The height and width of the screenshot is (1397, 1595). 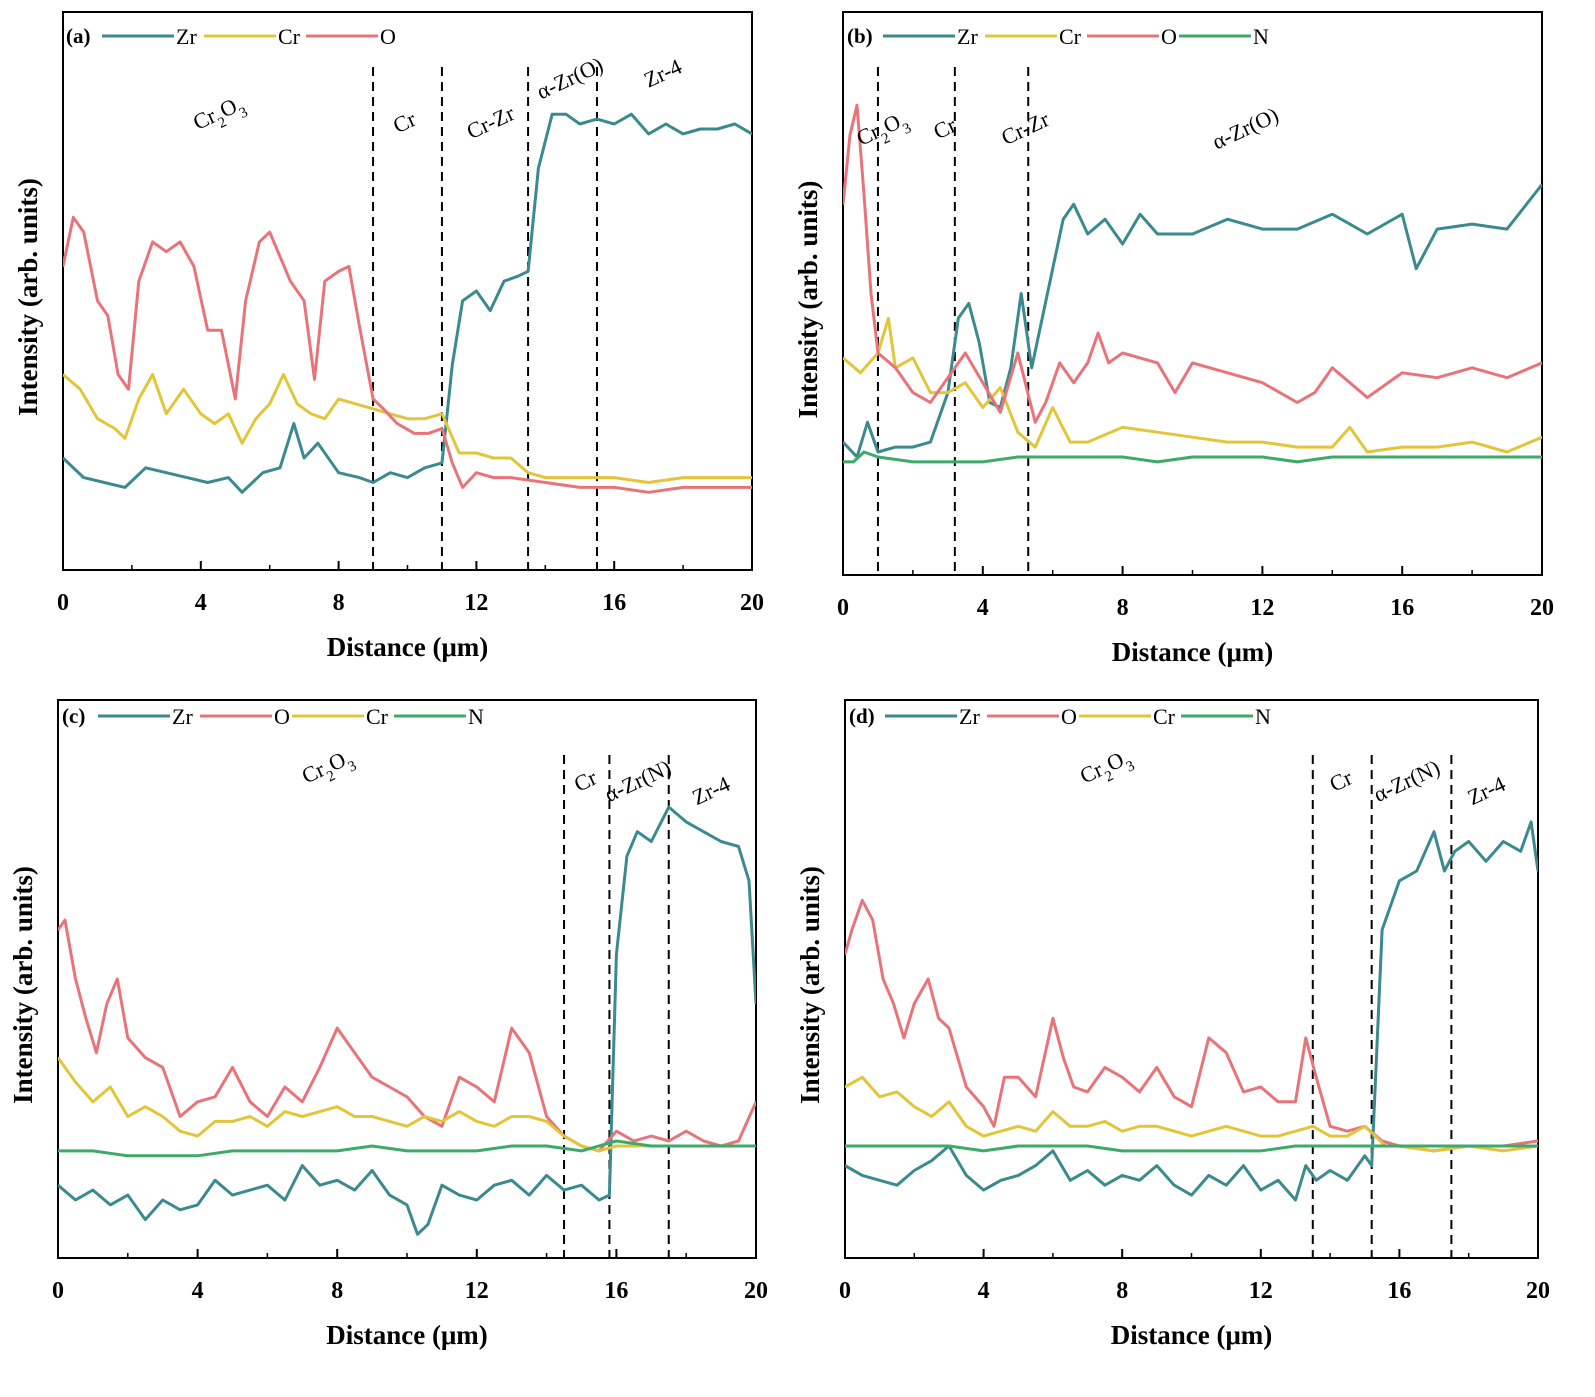 I want to click on region-label: α-Zr(N), so click(x=1407, y=781).